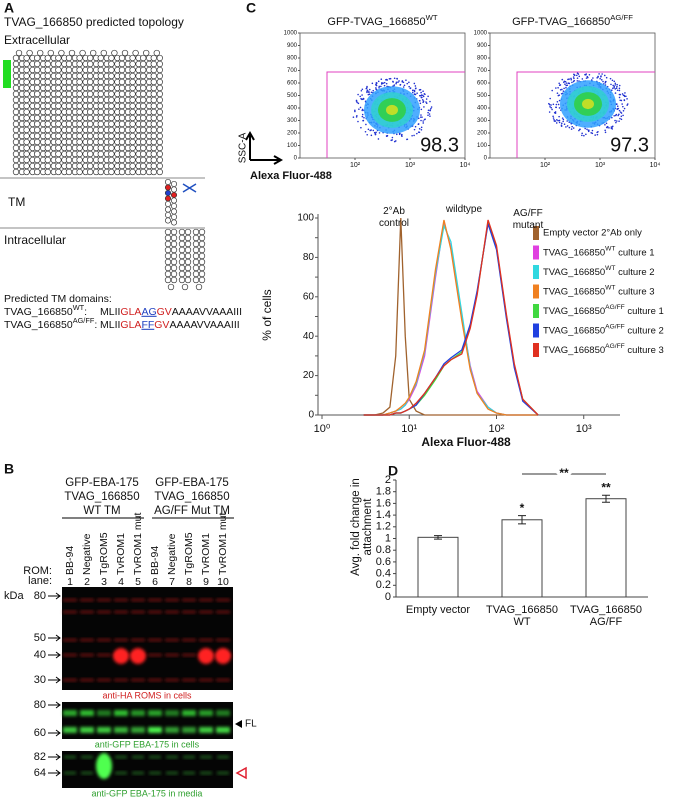 The image size is (681, 799). What do you see at coordinates (204, 325) in the screenshot?
I see `sequence-part: AAAAVVAAAIII` at bounding box center [204, 325].